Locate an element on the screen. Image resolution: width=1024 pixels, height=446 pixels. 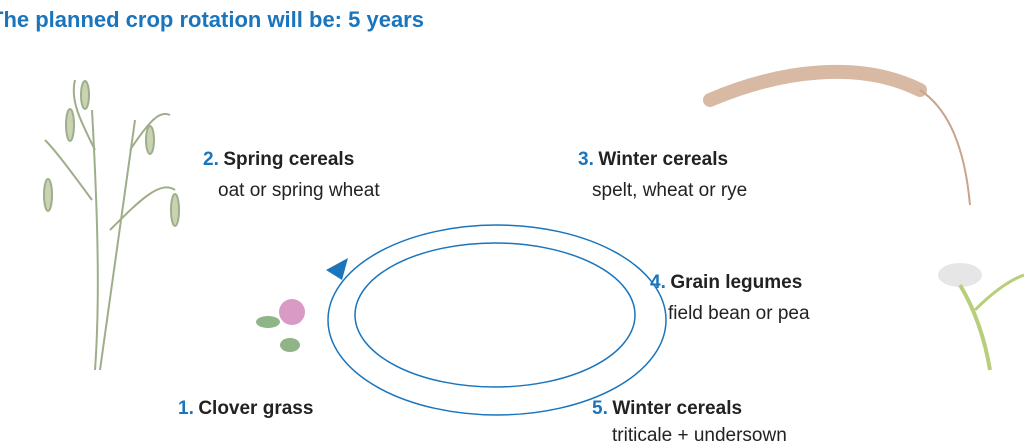
step-4: 4. Grain legumes is located at coordinates (726, 282).